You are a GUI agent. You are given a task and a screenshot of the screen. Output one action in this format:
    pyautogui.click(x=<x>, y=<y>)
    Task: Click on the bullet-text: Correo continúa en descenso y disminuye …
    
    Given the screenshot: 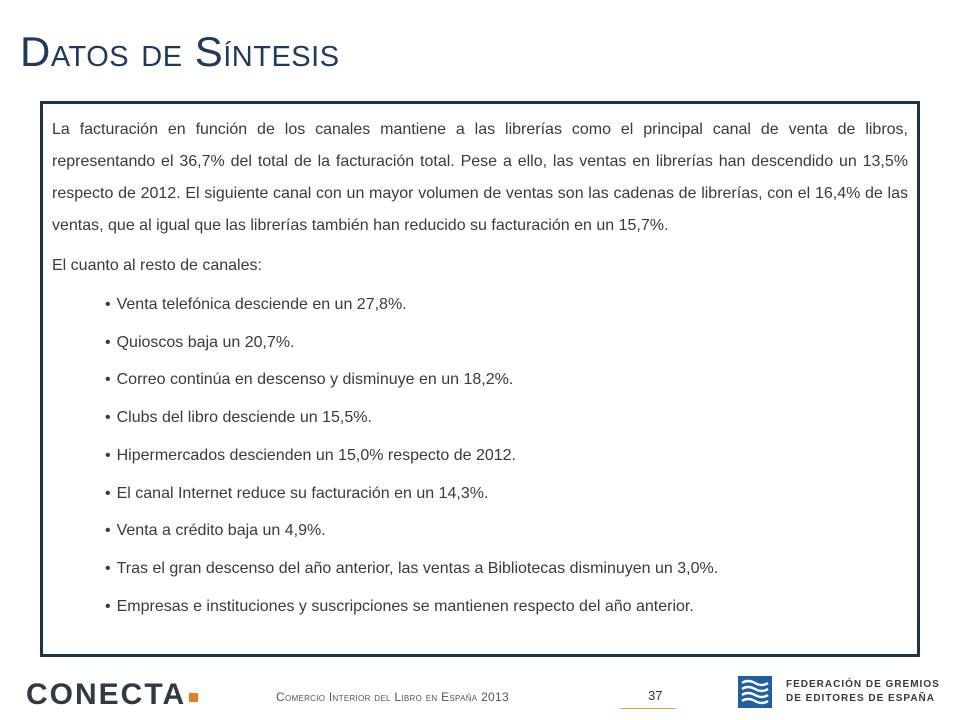 What is the action you would take?
    pyautogui.click(x=315, y=380)
    